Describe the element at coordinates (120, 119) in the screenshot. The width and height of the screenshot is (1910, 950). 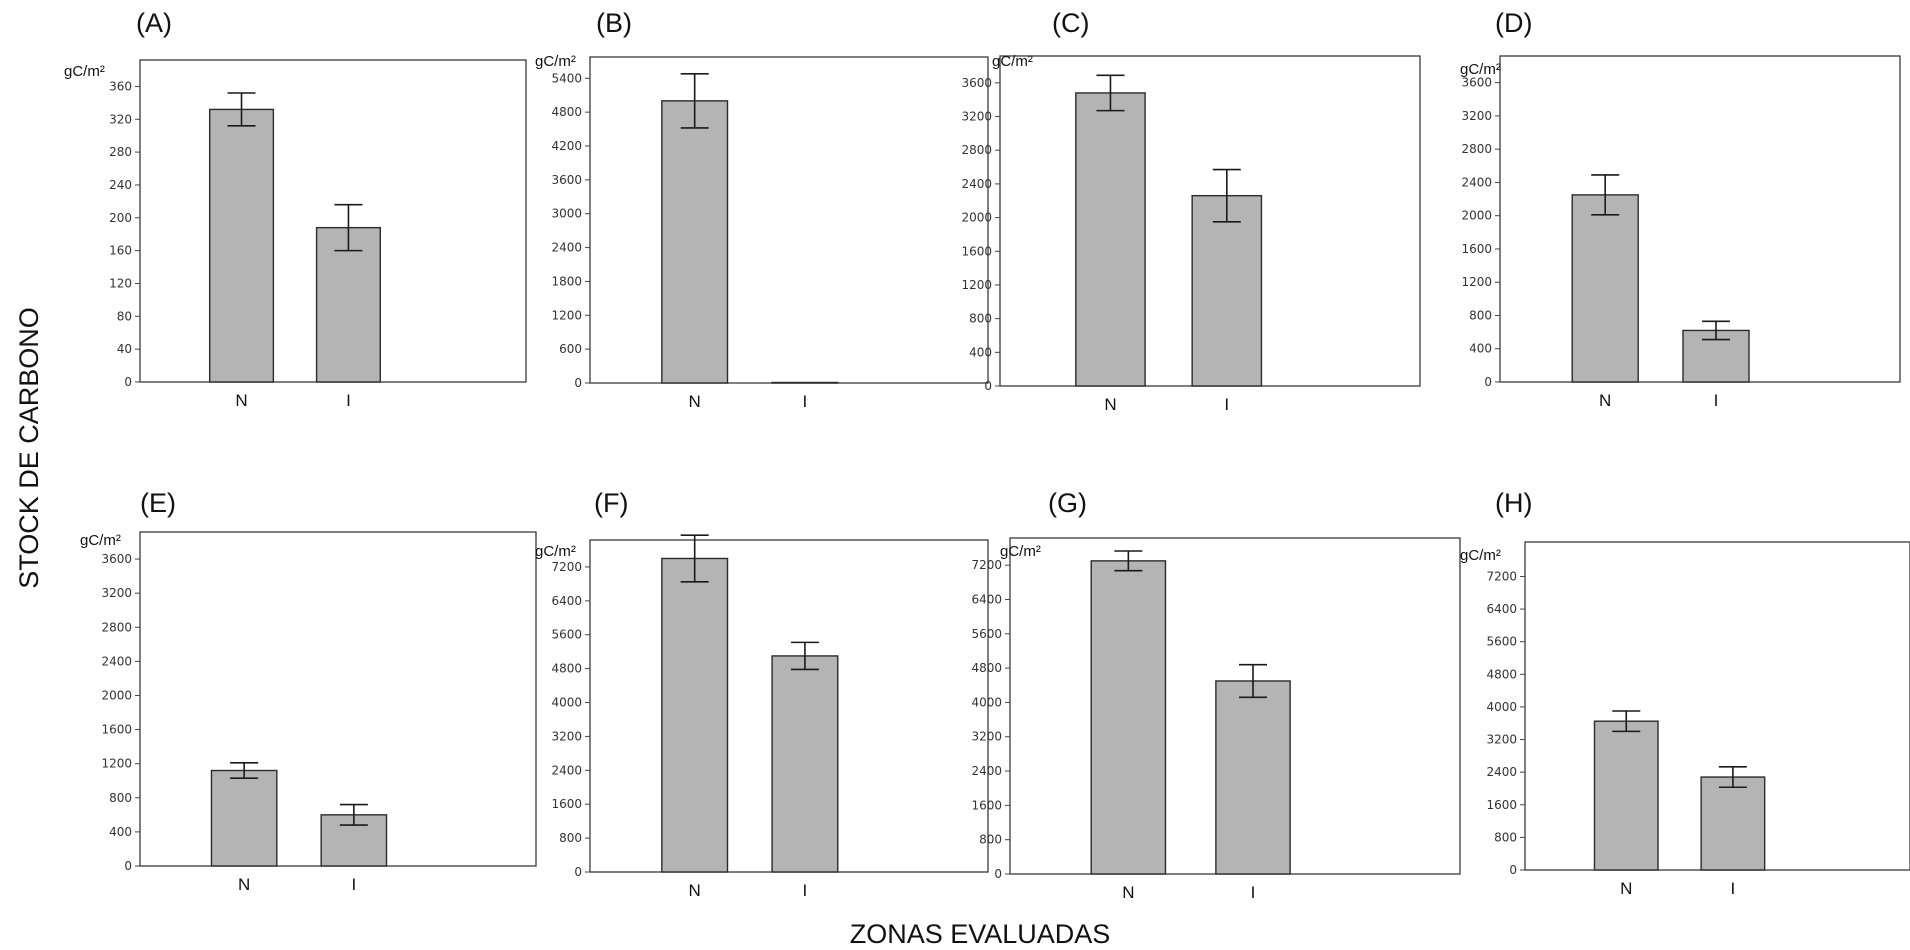
I see `y-tick-label: 320` at that location.